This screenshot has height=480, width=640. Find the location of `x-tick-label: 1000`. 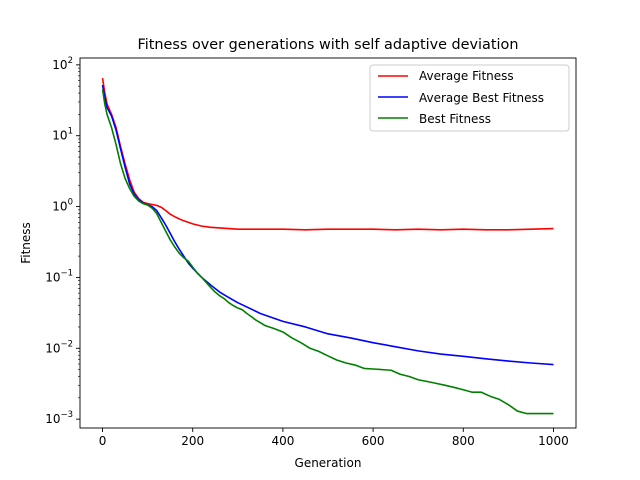

x-tick-label: 1000 is located at coordinates (553, 441).